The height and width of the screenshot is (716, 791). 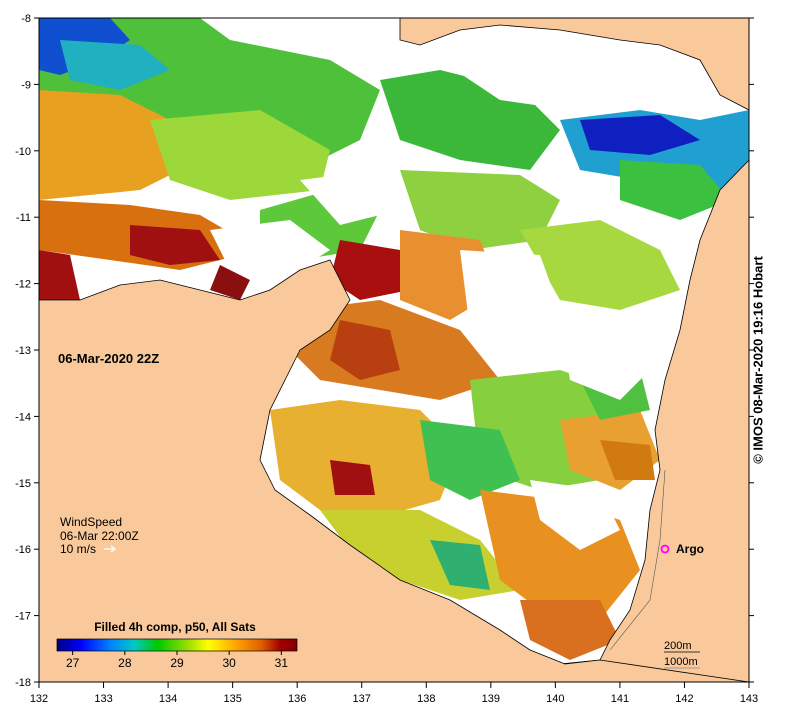 I want to click on colorbar-tick-label: 31, so click(x=282, y=663).